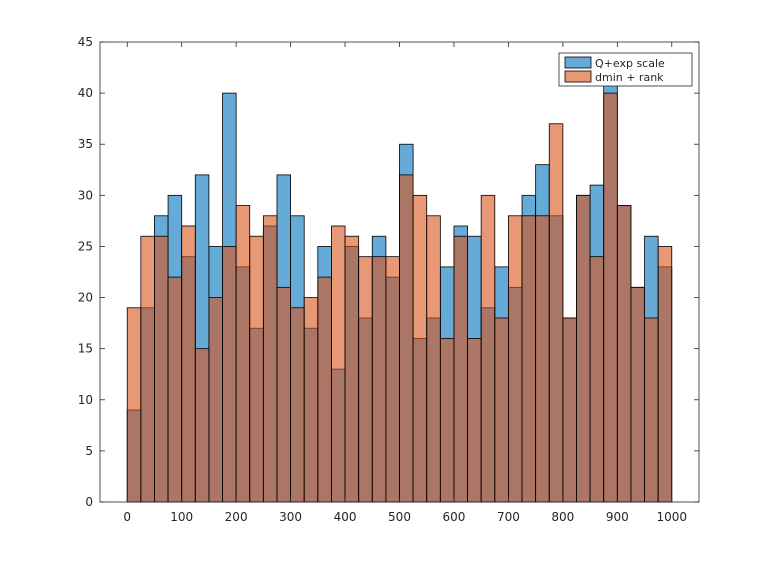 The image size is (772, 568). Describe the element at coordinates (85, 298) in the screenshot. I see `y-tick-label: 20` at that location.